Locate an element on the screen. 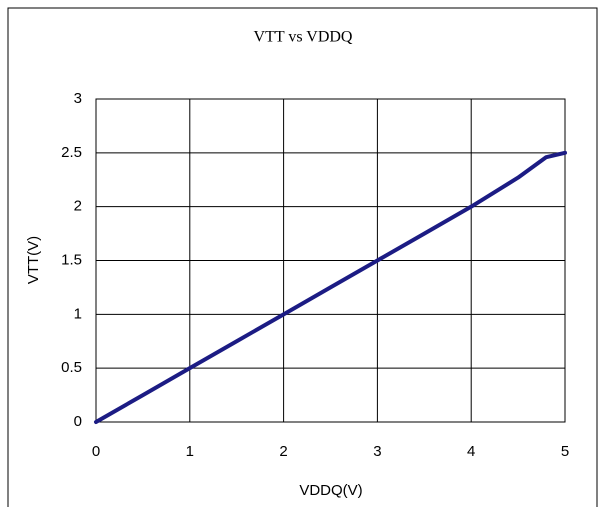 The width and height of the screenshot is (606, 507). y-tick-label: 0.5 is located at coordinates (71, 367).